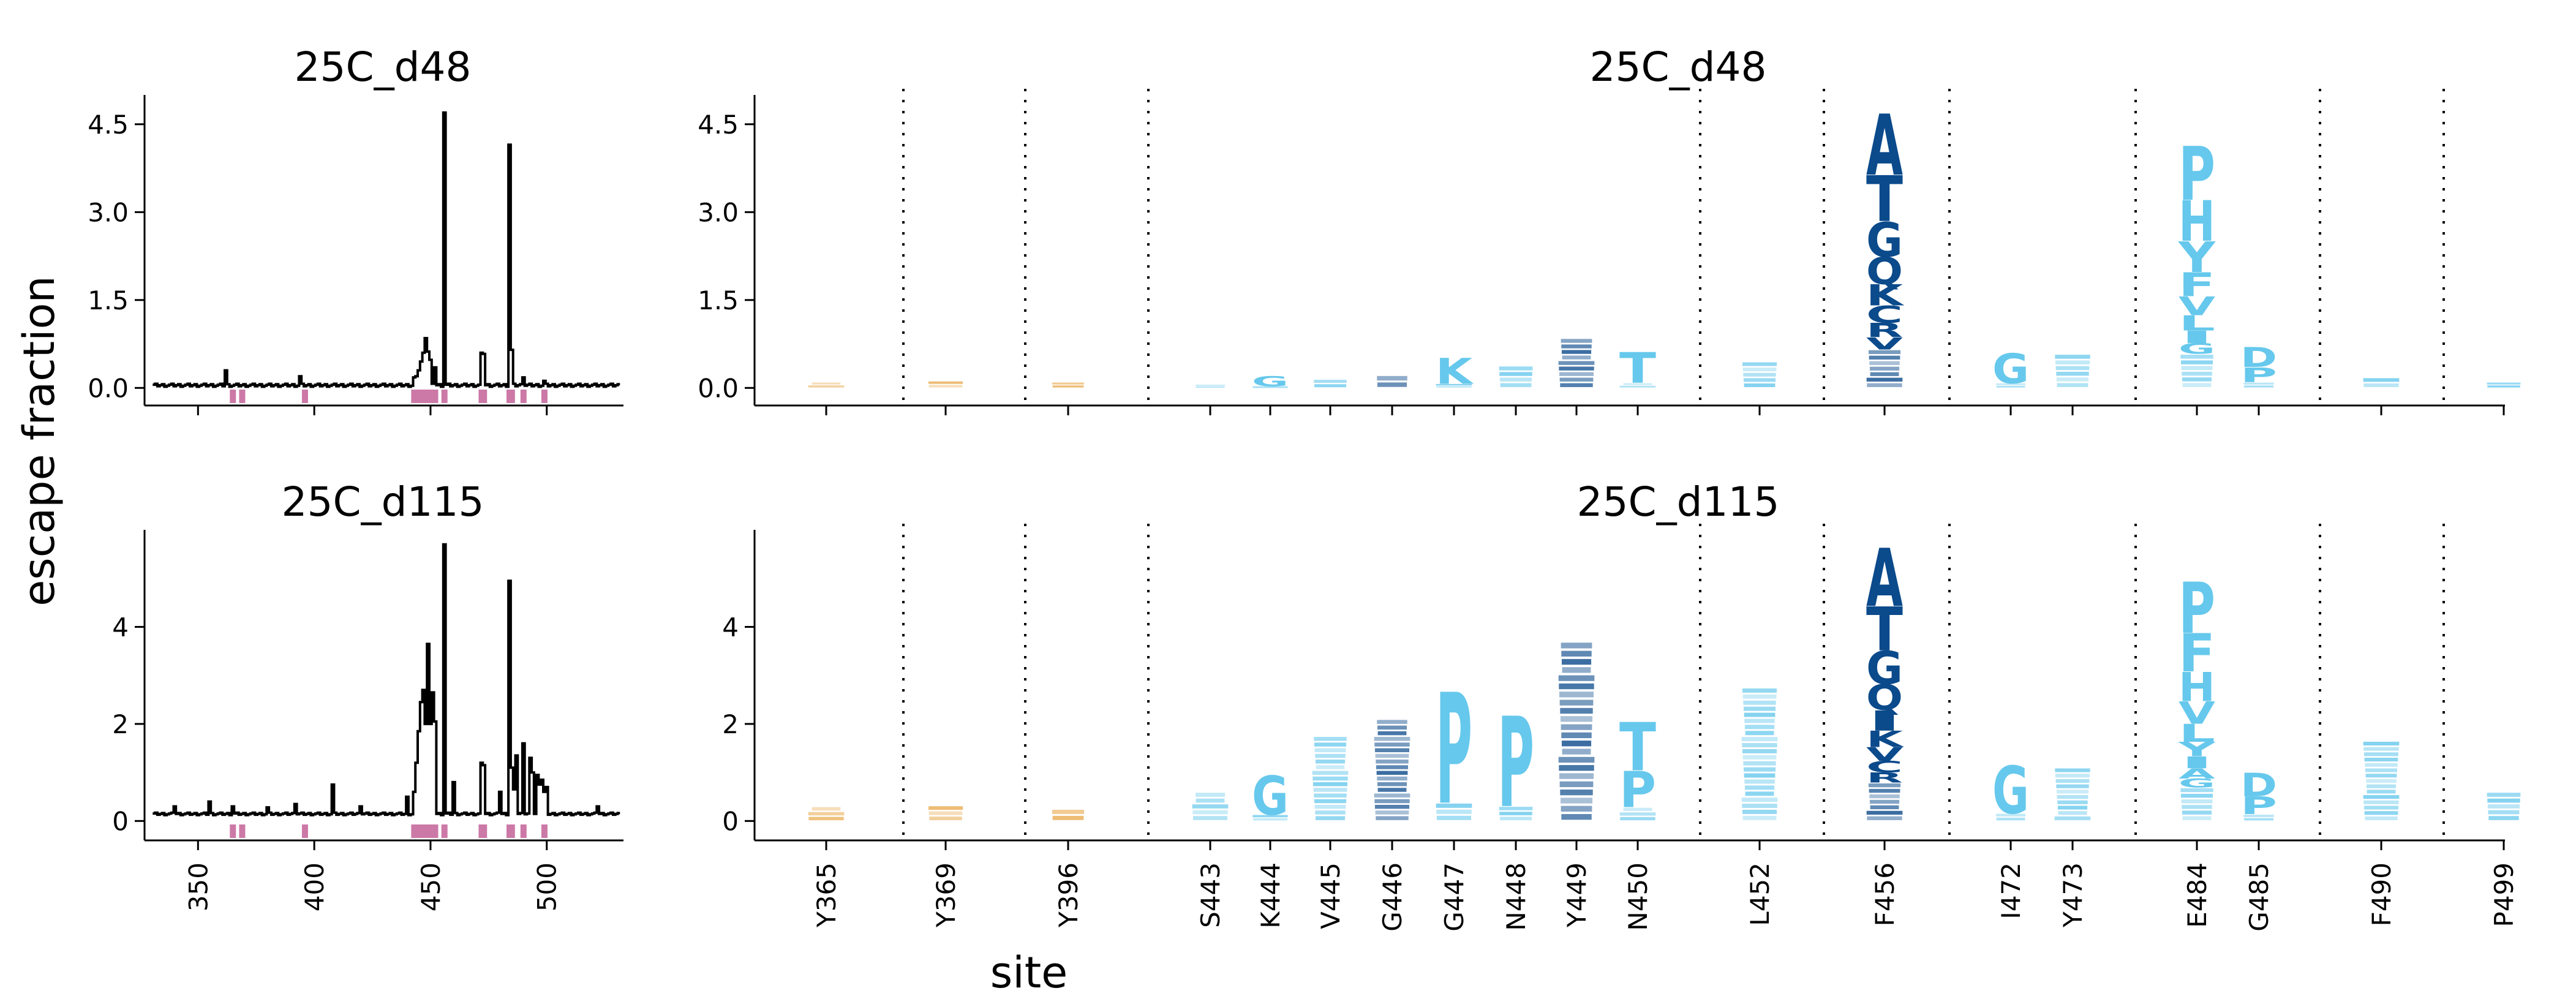 The width and height of the screenshot is (2576, 1007). Describe the element at coordinates (2010, 790) in the screenshot. I see `logo-bottom-logo-stack: G` at that location.